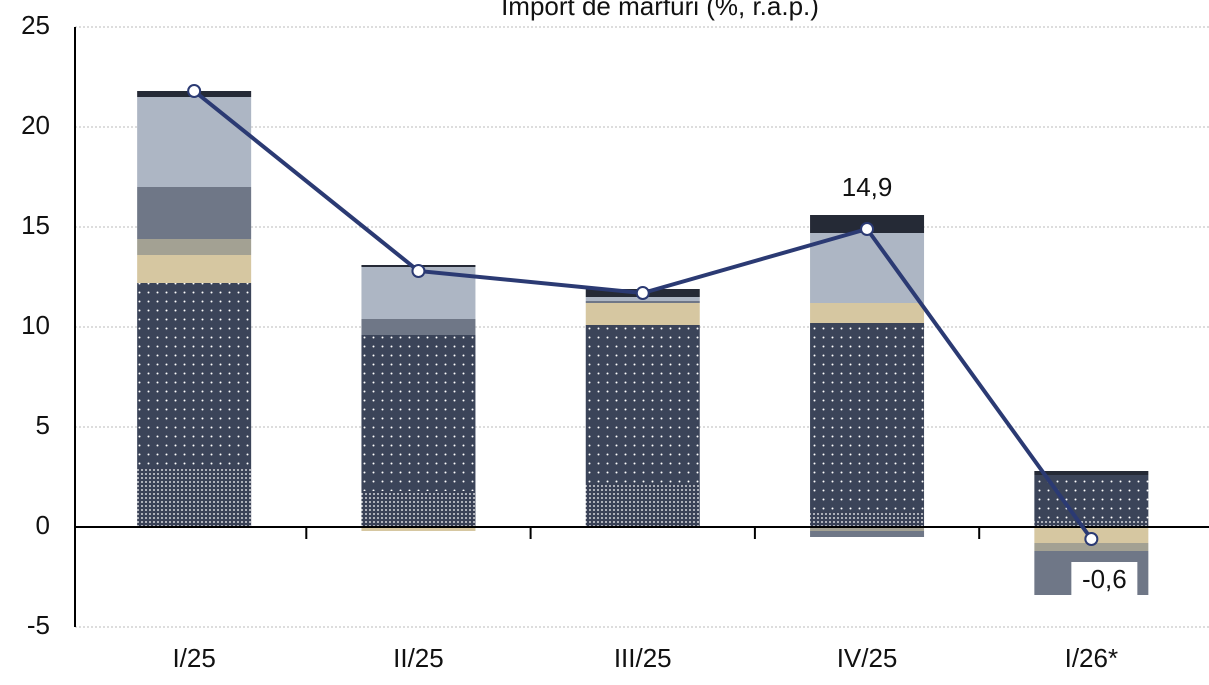 This screenshot has width=1209, height=685. I want to click on chart-title: Import de mărfuri (%, r.a.p.), so click(660, 10).